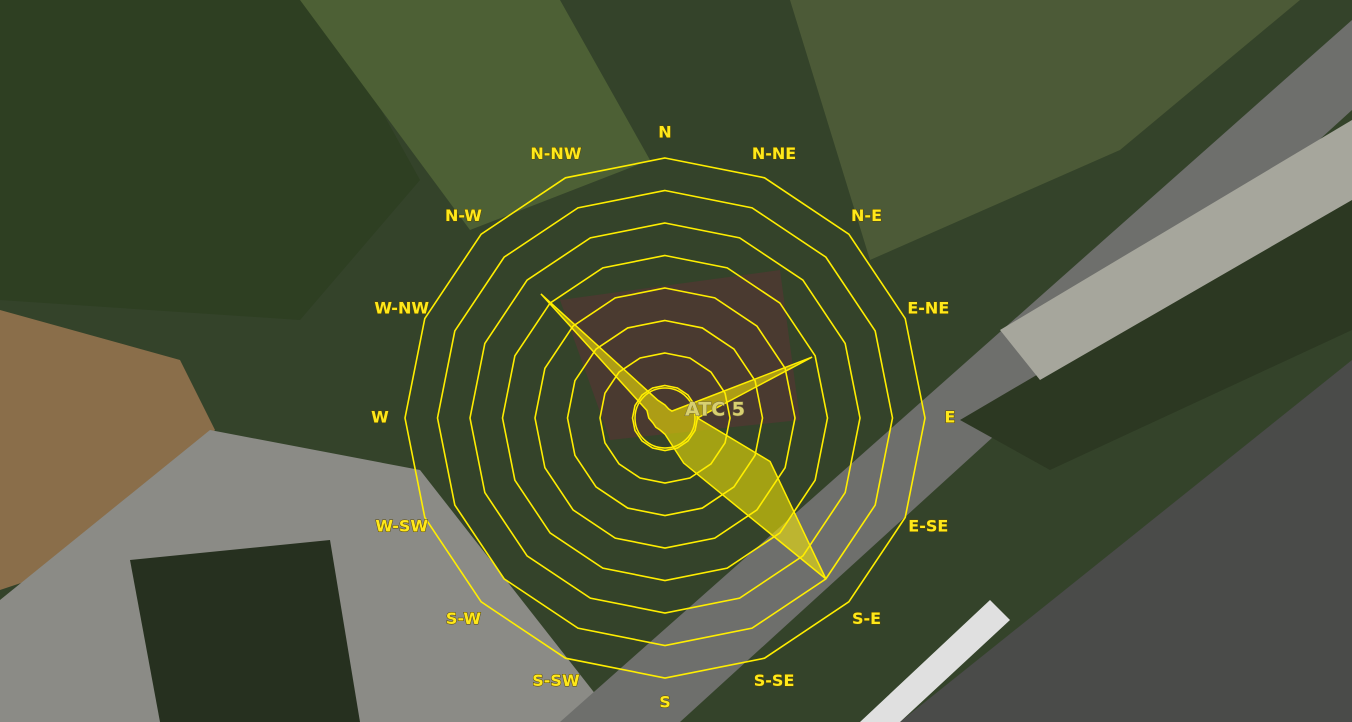  What do you see at coordinates (556, 680) in the screenshot?
I see `direction-label: S-SW` at bounding box center [556, 680].